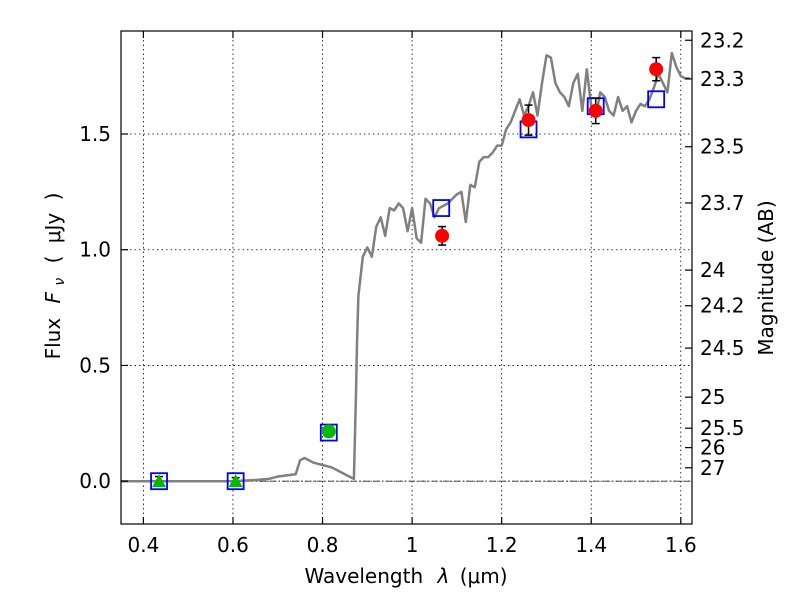 Image resolution: width=800 pixels, height=600 pixels. I want to click on mag-tick-label: 24, so click(712, 270).